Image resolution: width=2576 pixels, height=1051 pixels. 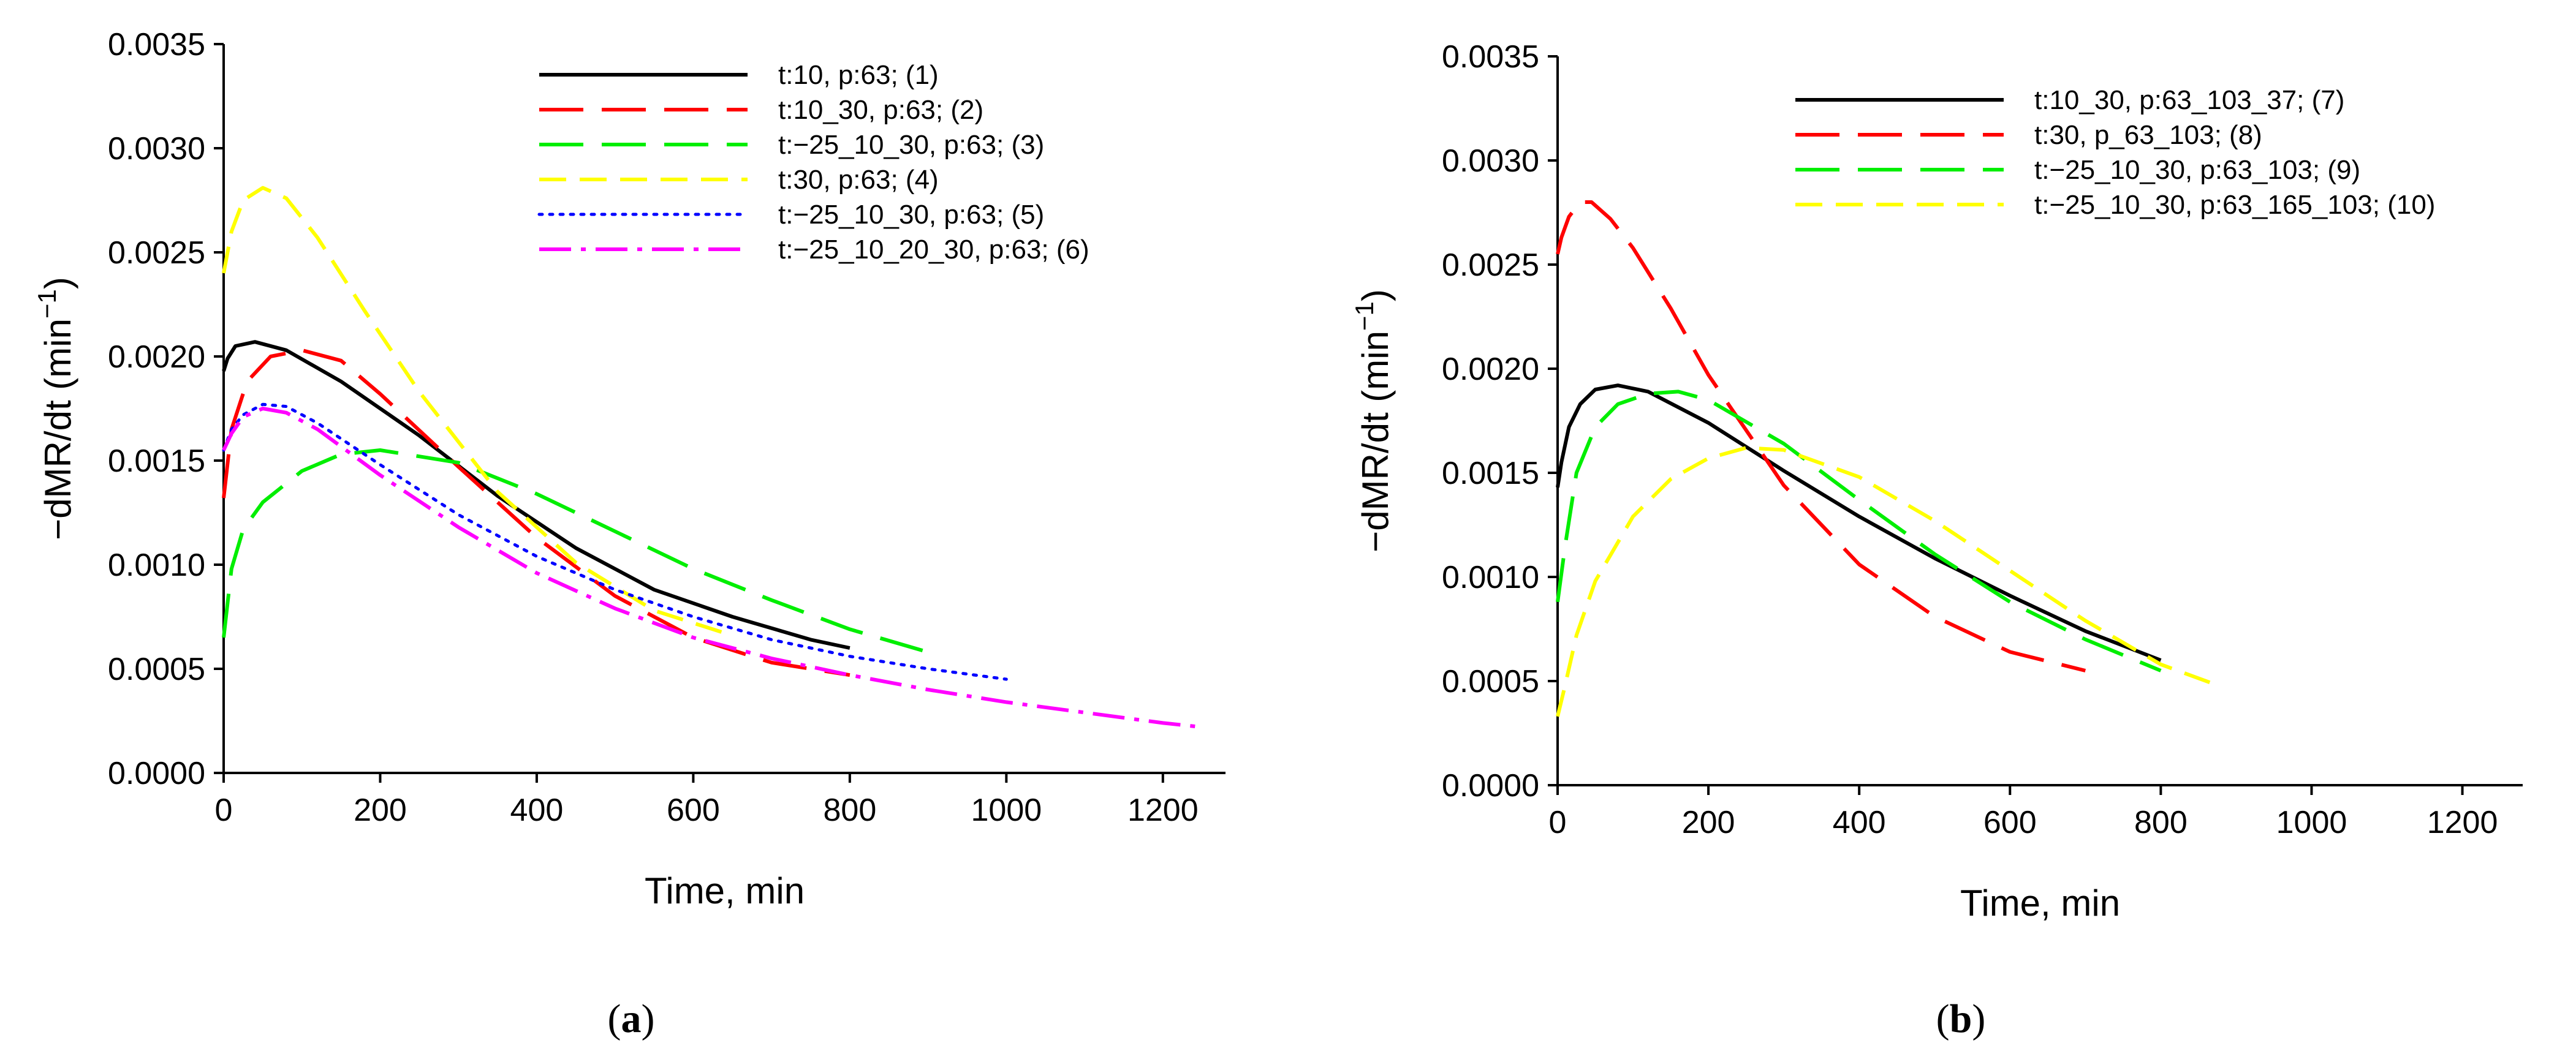 What do you see at coordinates (858, 180) in the screenshot?
I see `legend-label: t:30, p:63; (4)` at bounding box center [858, 180].